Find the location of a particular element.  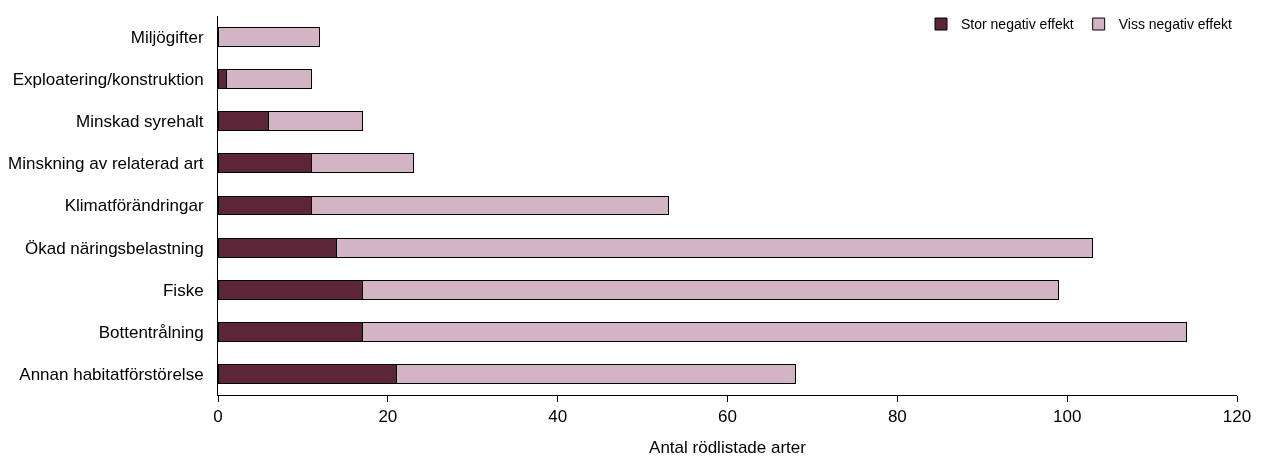

x-tick-label: 40 is located at coordinates (558, 417).